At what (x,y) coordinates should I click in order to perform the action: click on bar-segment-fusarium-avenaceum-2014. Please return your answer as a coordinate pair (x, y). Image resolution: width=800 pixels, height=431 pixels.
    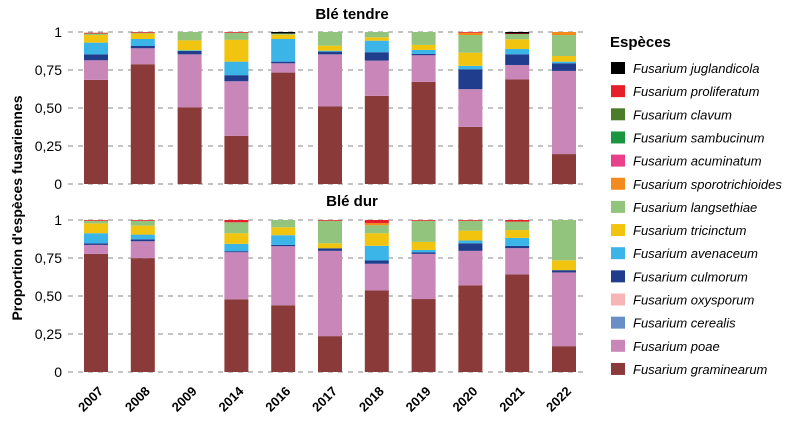
    Looking at the image, I should click on (236, 68).